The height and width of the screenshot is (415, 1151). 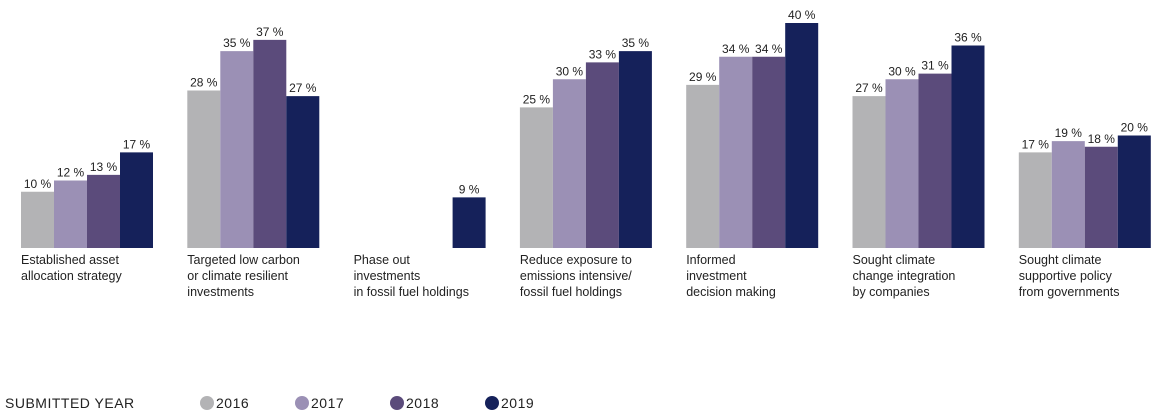 I want to click on legend-label: 2018, so click(x=423, y=403).